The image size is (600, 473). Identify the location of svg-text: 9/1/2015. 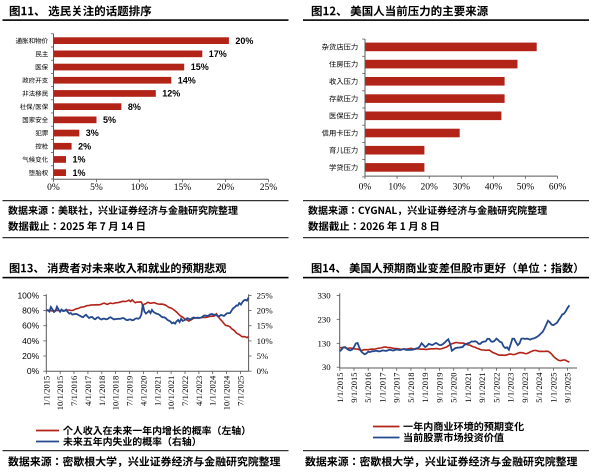
(354, 388).